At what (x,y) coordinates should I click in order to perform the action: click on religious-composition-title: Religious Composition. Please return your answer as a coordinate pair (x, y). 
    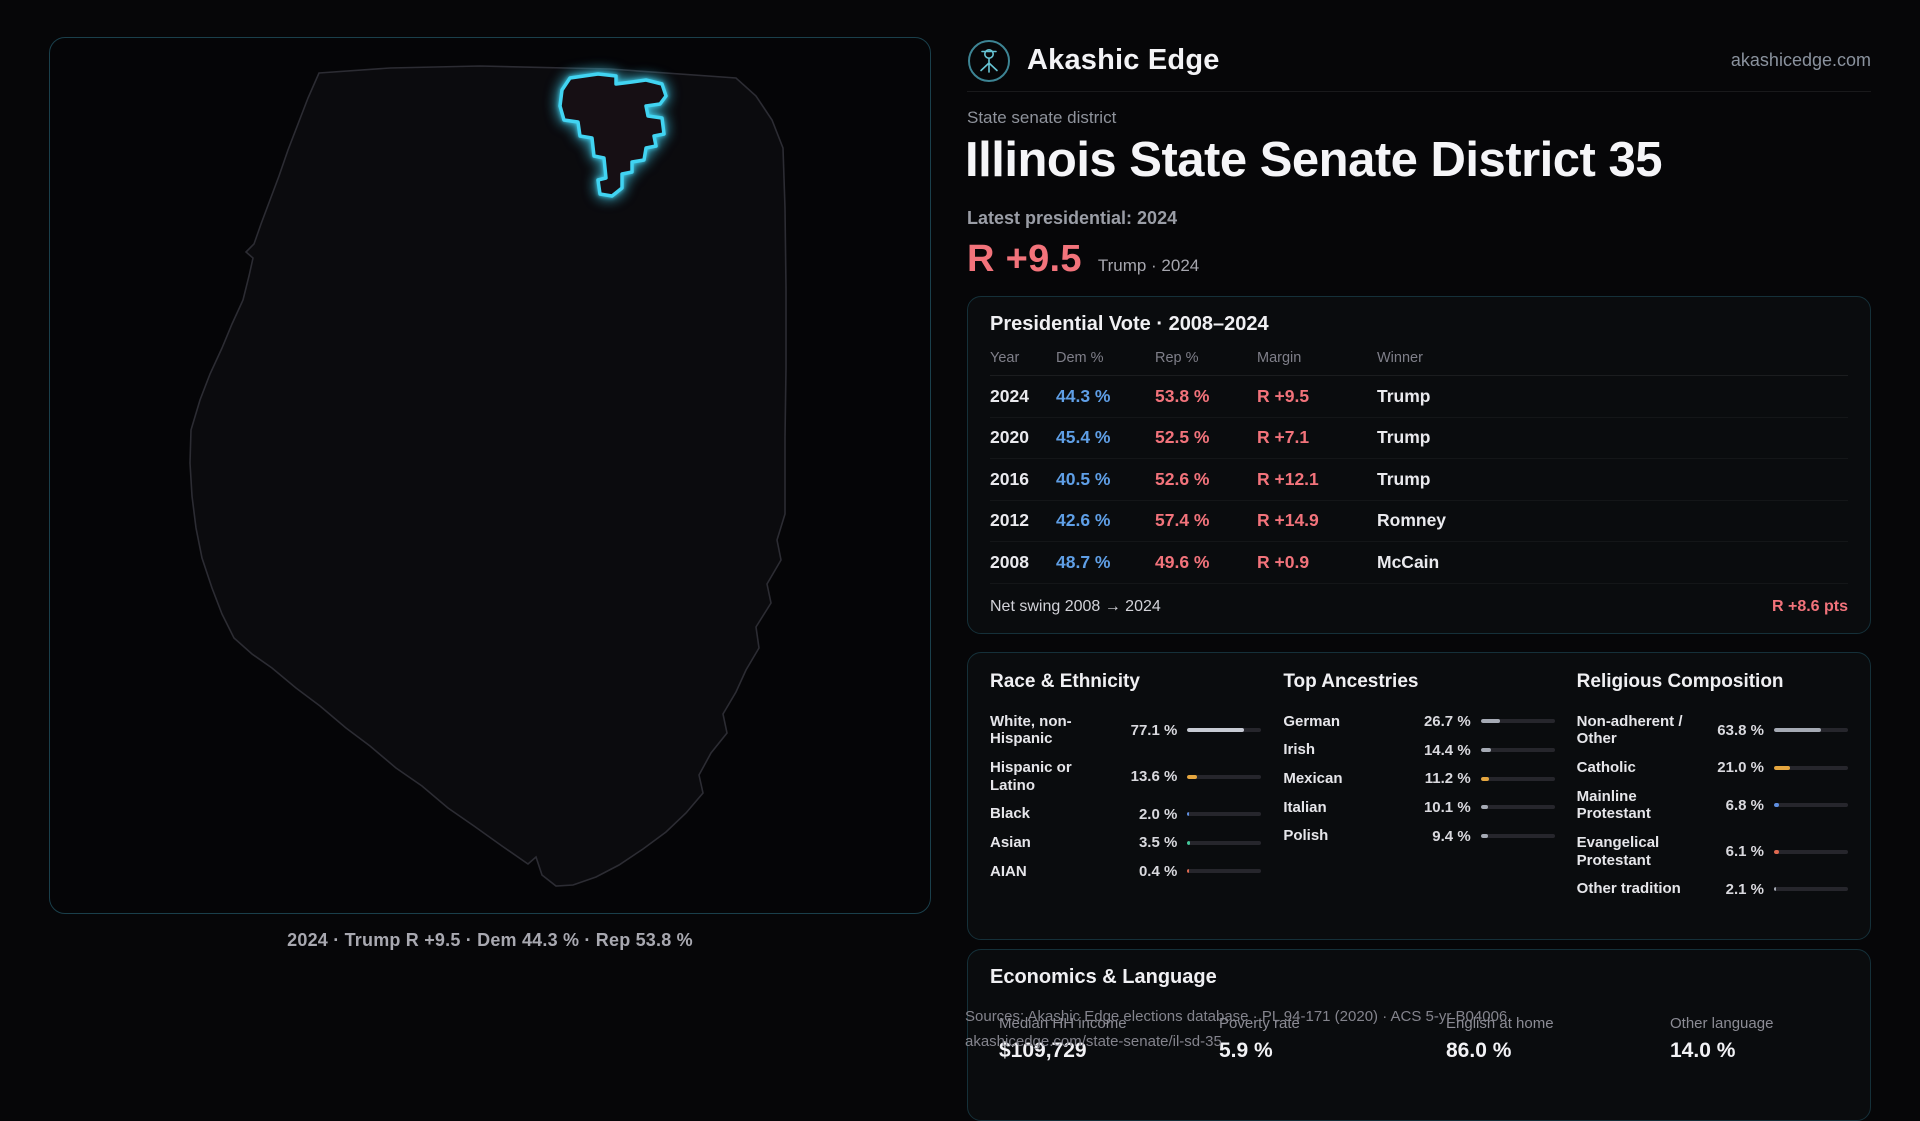
    Looking at the image, I should click on (1680, 681).